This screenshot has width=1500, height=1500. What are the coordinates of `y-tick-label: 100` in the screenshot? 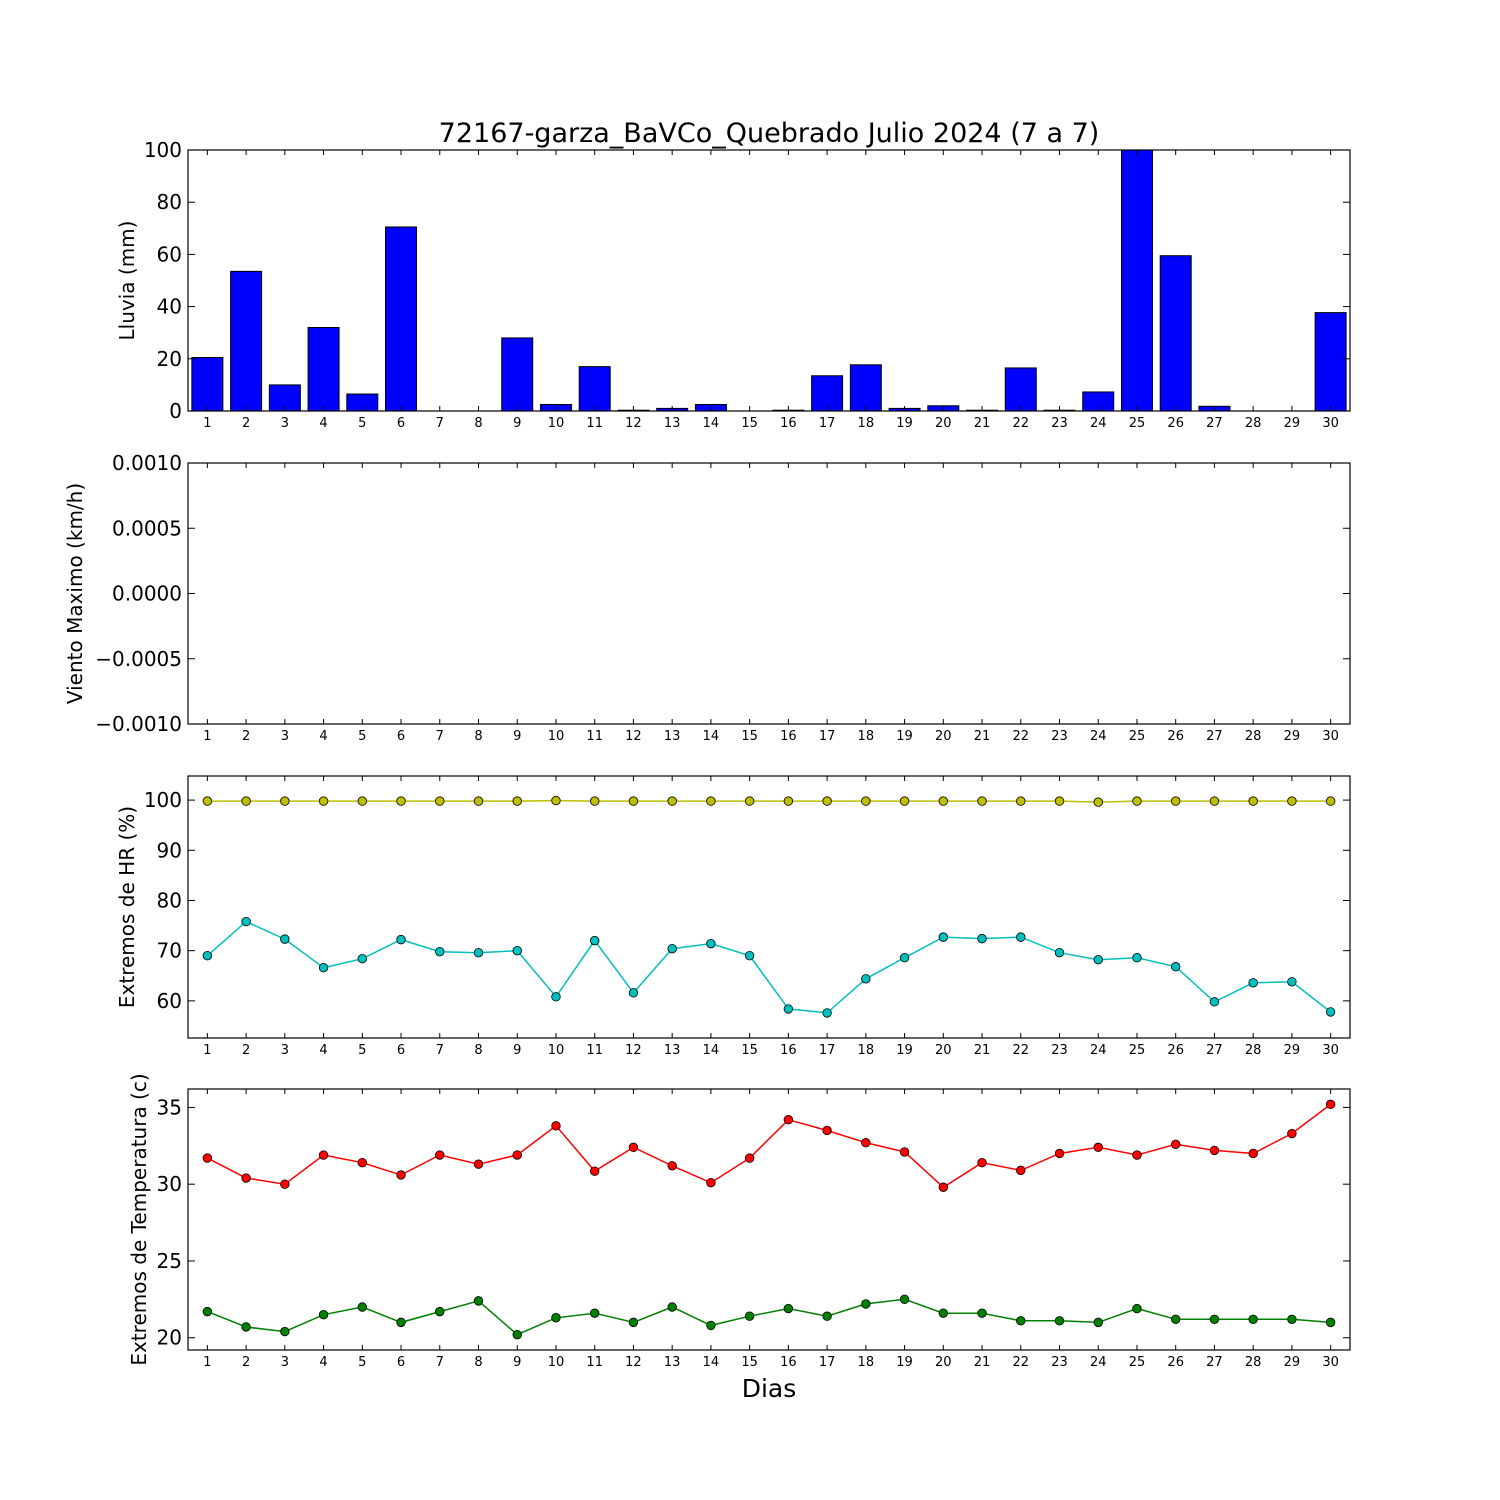 It's located at (163, 800).